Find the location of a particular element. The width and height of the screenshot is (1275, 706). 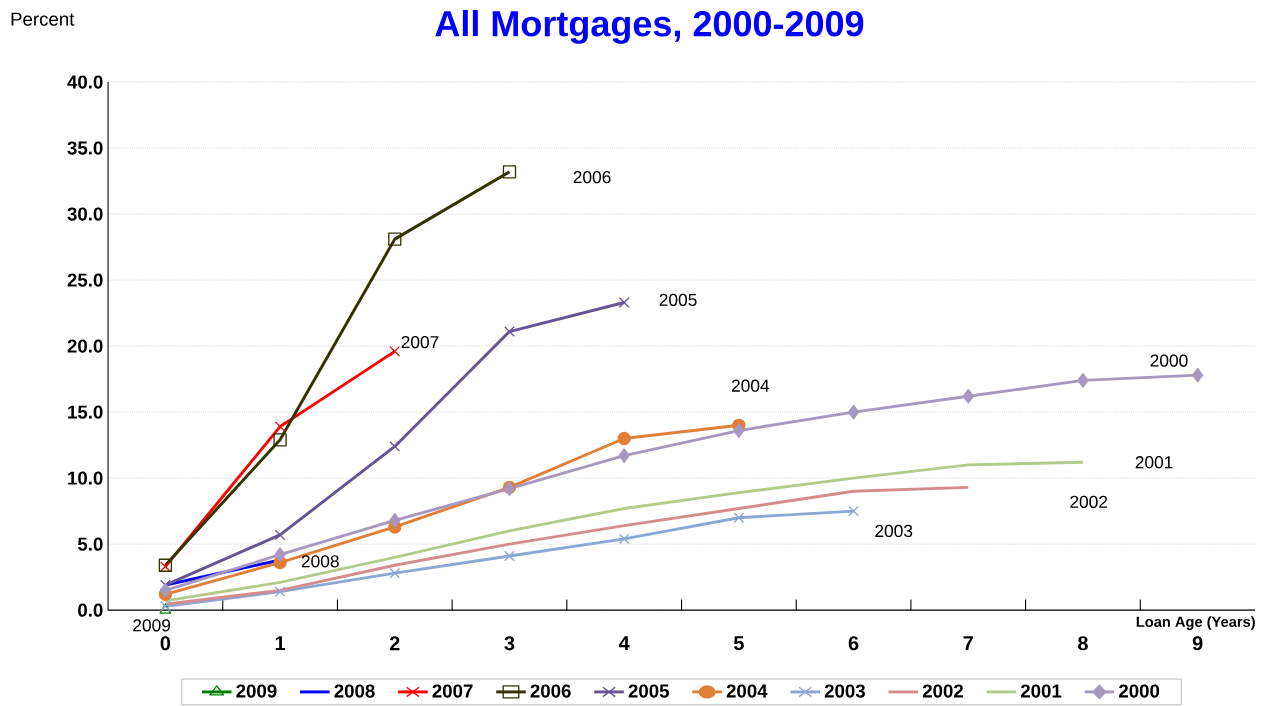

x-tick-label: 7 is located at coordinates (968, 643).